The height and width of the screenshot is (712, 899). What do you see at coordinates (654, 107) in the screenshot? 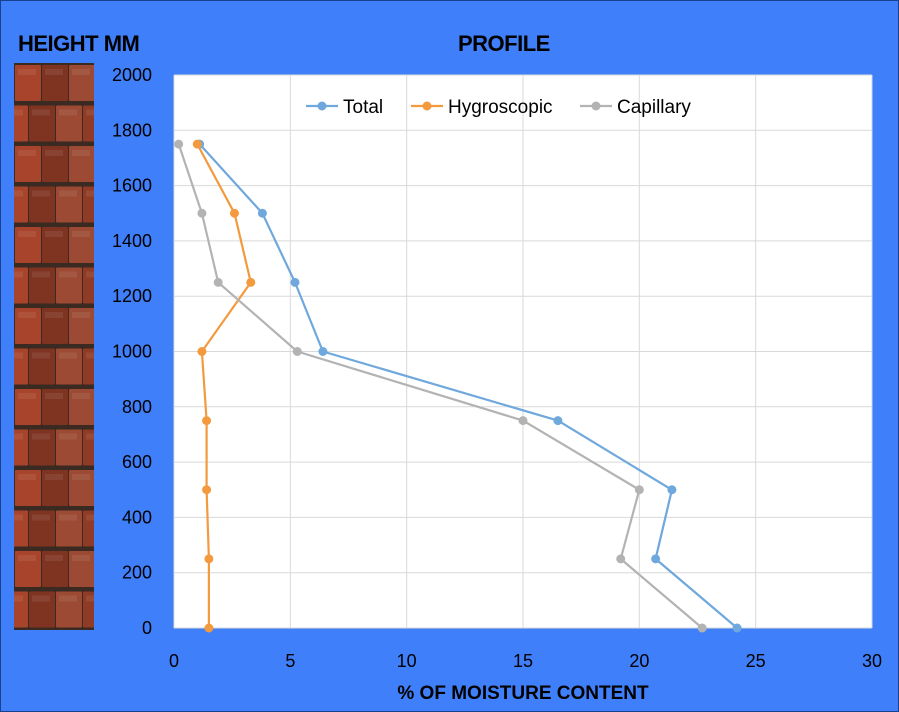
I see `legend-label-capillary: Capillary` at bounding box center [654, 107].